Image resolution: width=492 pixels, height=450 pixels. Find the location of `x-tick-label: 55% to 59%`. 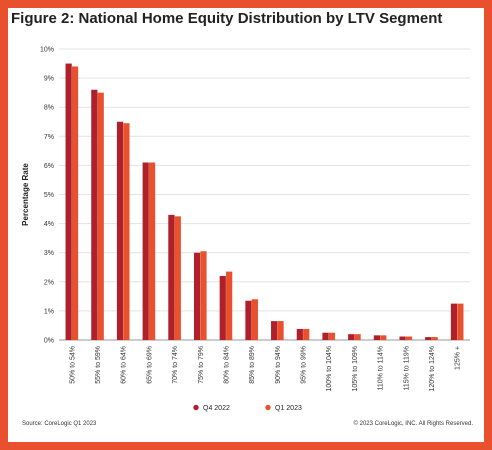

x-tick-label: 55% to 59% is located at coordinates (98, 365).